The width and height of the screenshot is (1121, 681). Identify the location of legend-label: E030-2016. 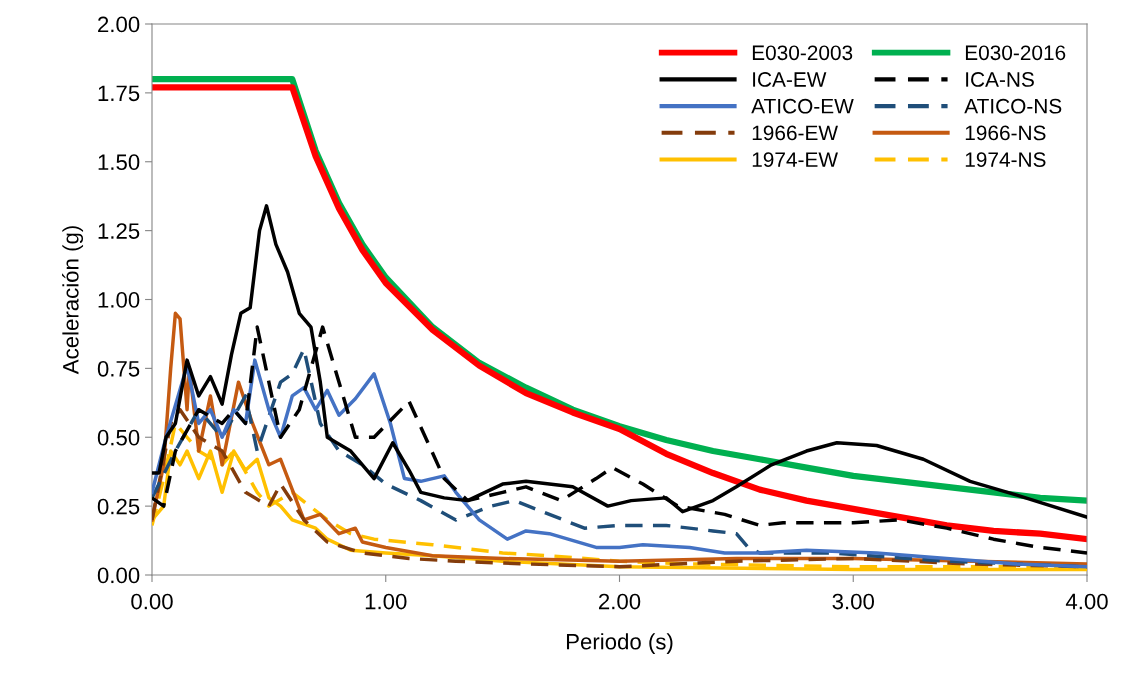
(1015, 53).